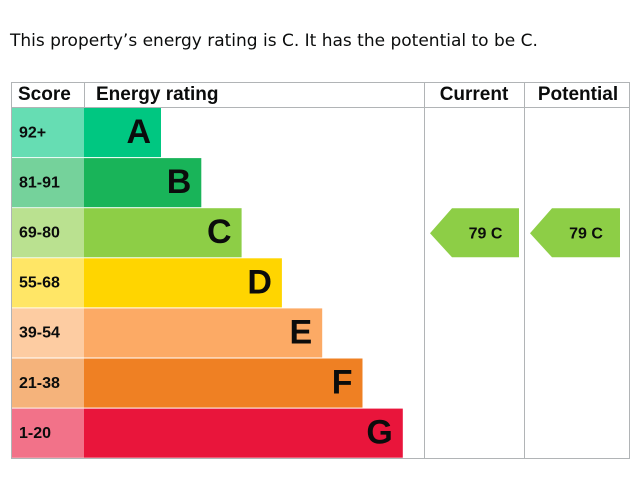 This screenshot has height=480, width=640. I want to click on header-score: Score, so click(44, 94).